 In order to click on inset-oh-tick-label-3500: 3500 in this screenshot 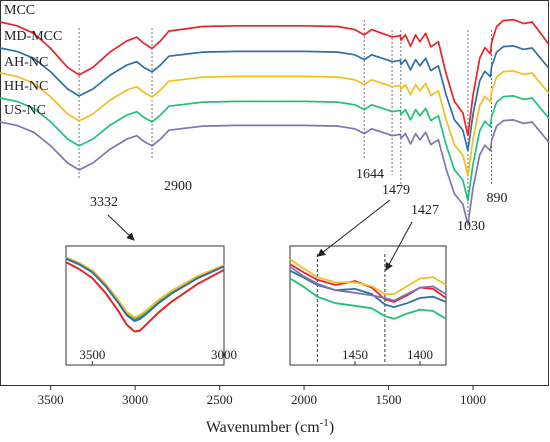, I will do `click(92, 354)`.